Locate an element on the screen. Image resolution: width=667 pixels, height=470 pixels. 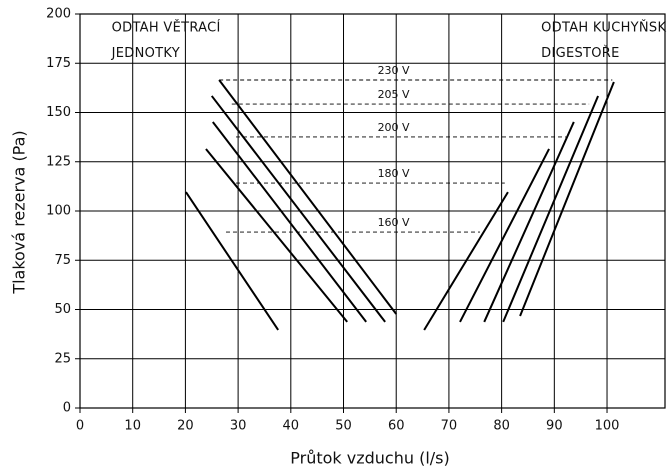
voltage-label: 180 V is located at coordinates (394, 173).